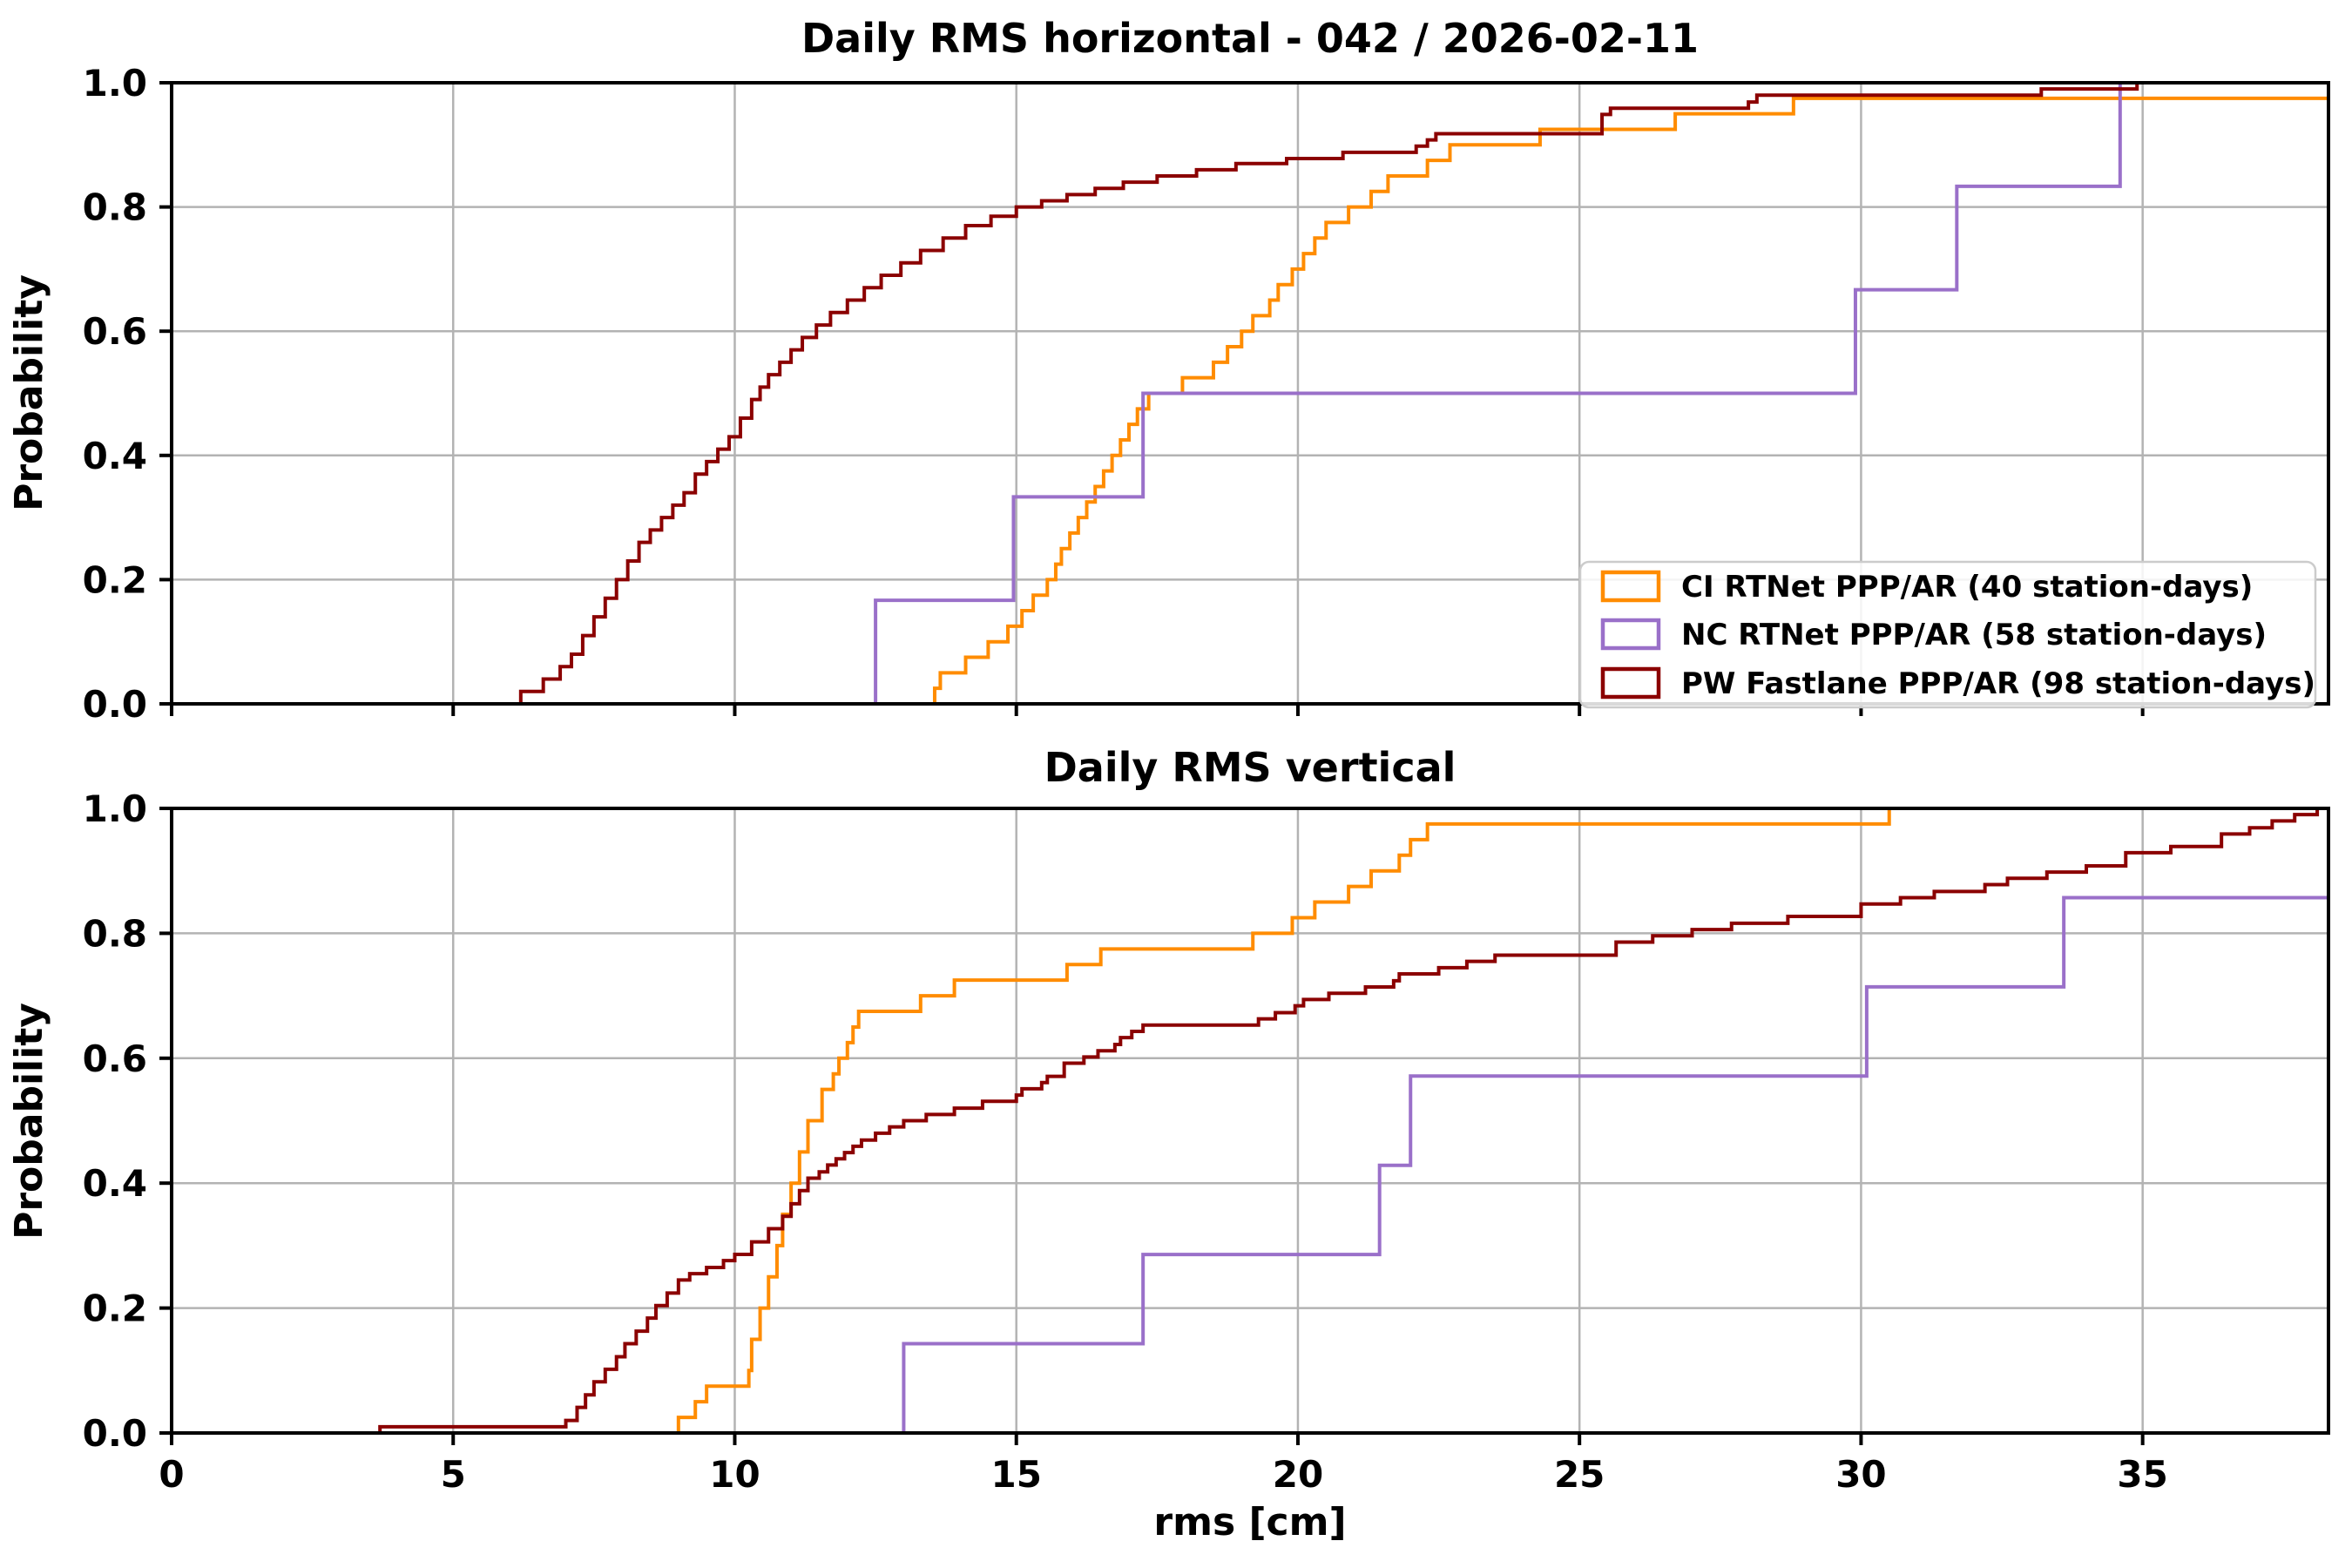 Image resolution: width=2352 pixels, height=1568 pixels. Describe the element at coordinates (1015, 1474) in the screenshot. I see `xtick-label: 15` at that location.